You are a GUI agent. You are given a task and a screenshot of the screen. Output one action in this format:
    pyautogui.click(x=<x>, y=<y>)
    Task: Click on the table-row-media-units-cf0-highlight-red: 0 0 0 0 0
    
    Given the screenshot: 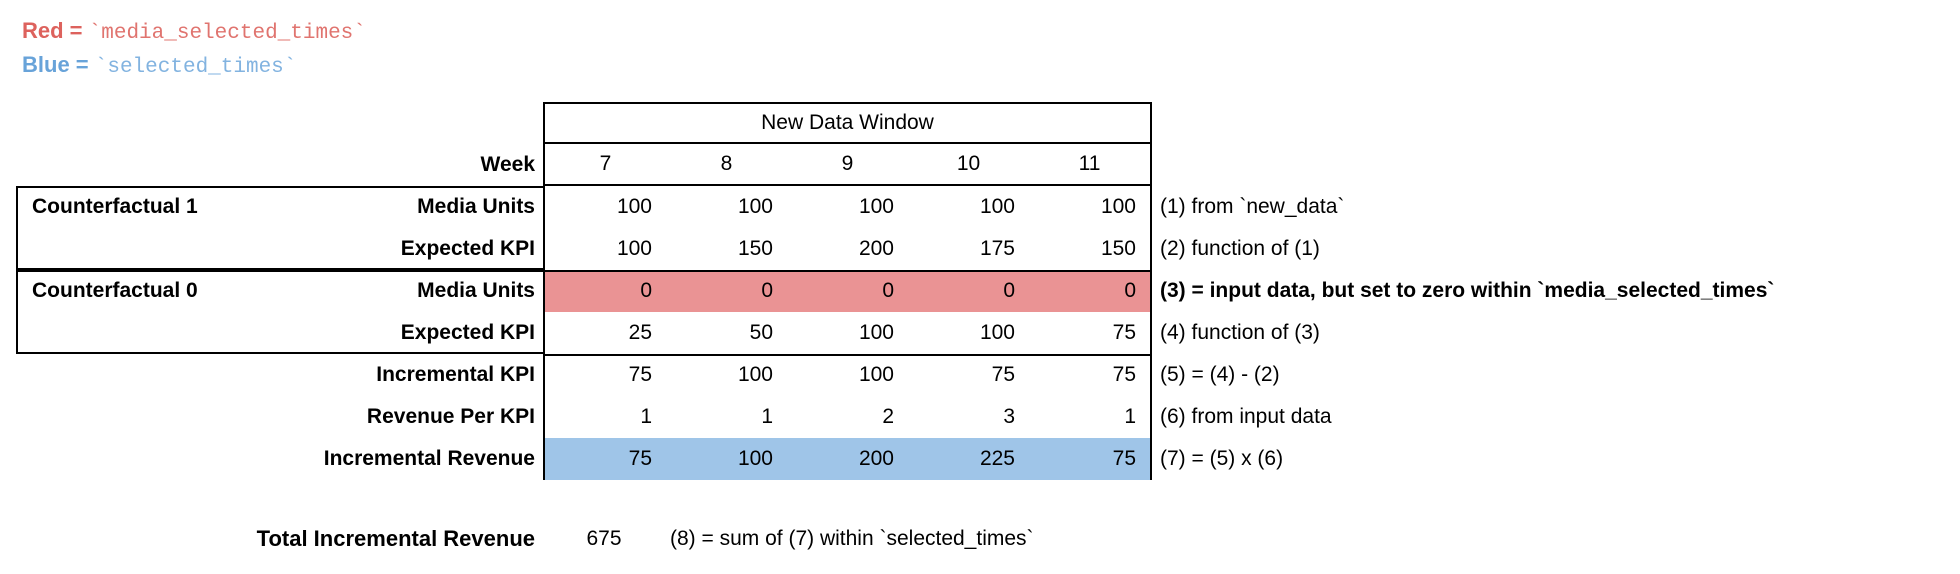 What is the action you would take?
    pyautogui.click(x=847, y=291)
    